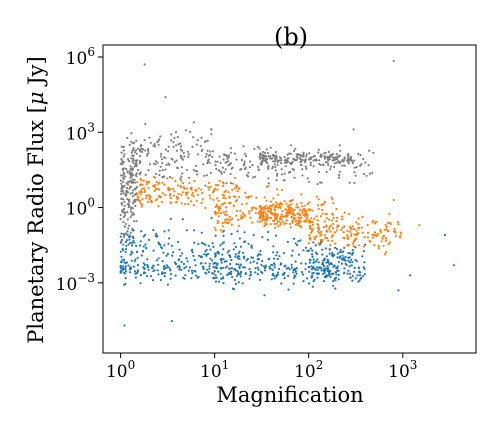 The image size is (504, 432). Describe the element at coordinates (80, 132) in the screenshot. I see `y-tick-label-2: 103` at that location.